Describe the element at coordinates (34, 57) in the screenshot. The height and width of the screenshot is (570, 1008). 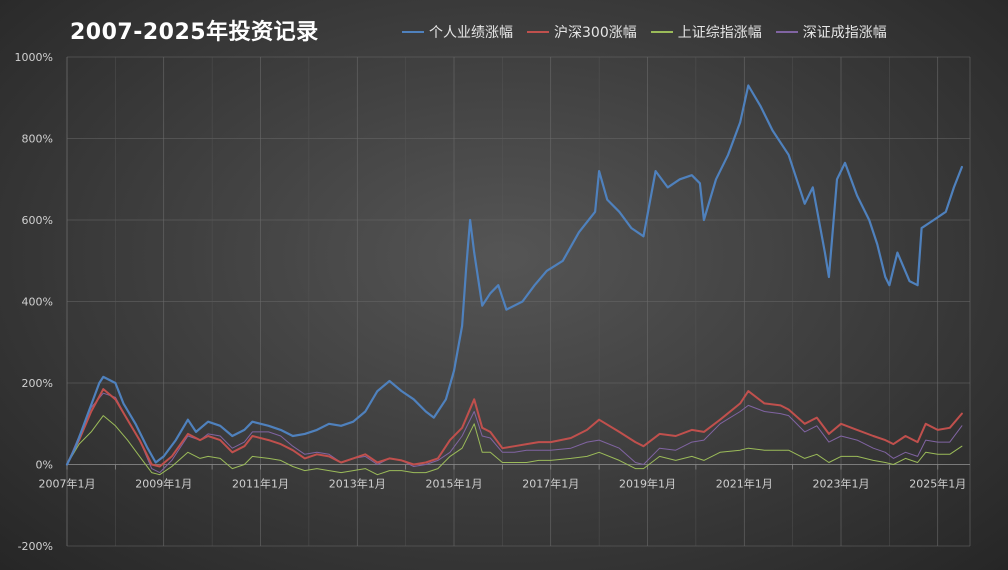
I see `y-tick-label: 1000%` at that location.